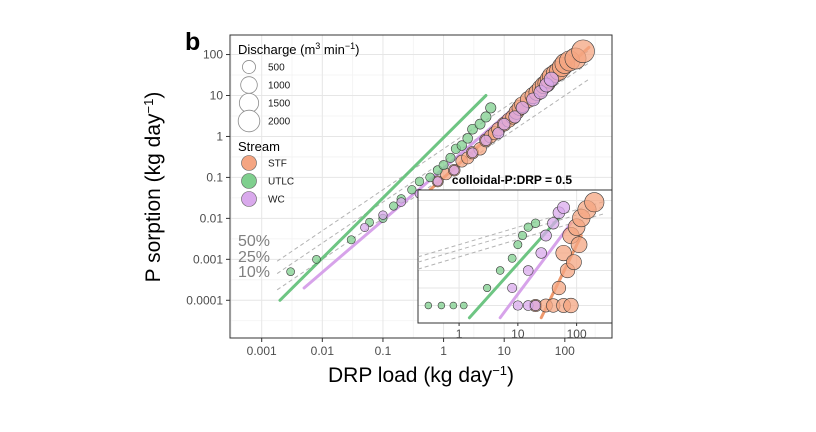 This screenshot has height=432, width=816. Describe the element at coordinates (204, 300) in the screenshot. I see `y-tick-label: 0.0001` at that location.